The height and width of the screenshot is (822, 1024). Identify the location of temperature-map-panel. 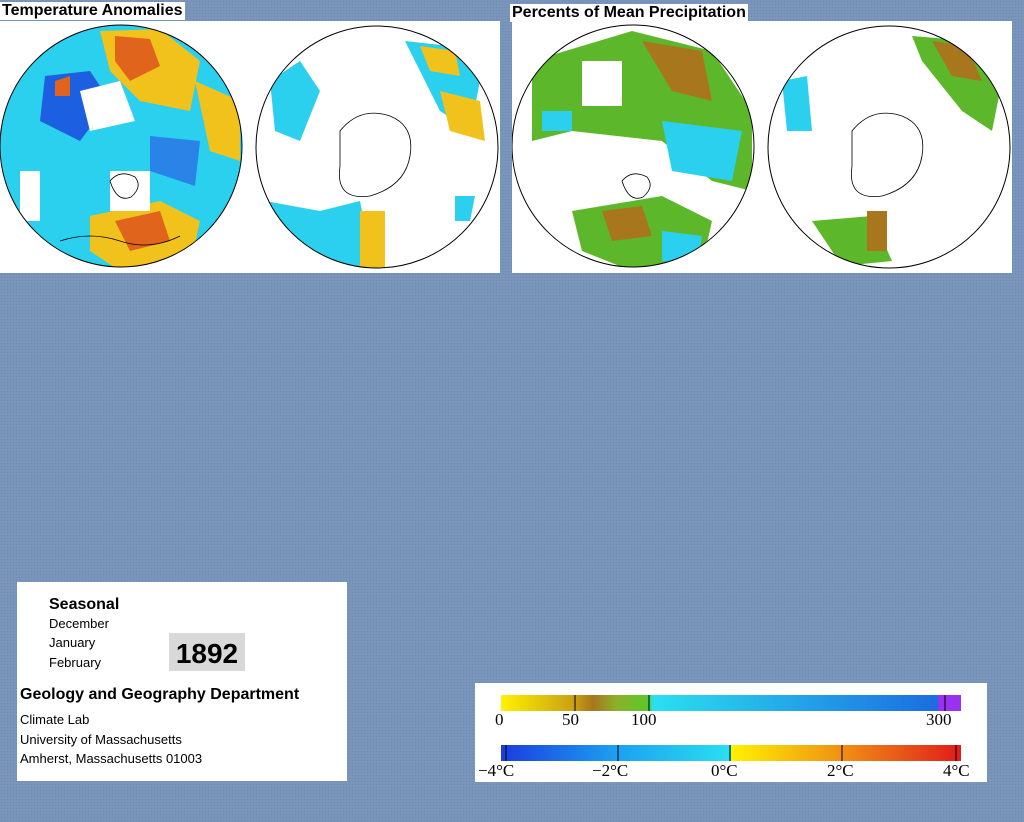
(250, 147).